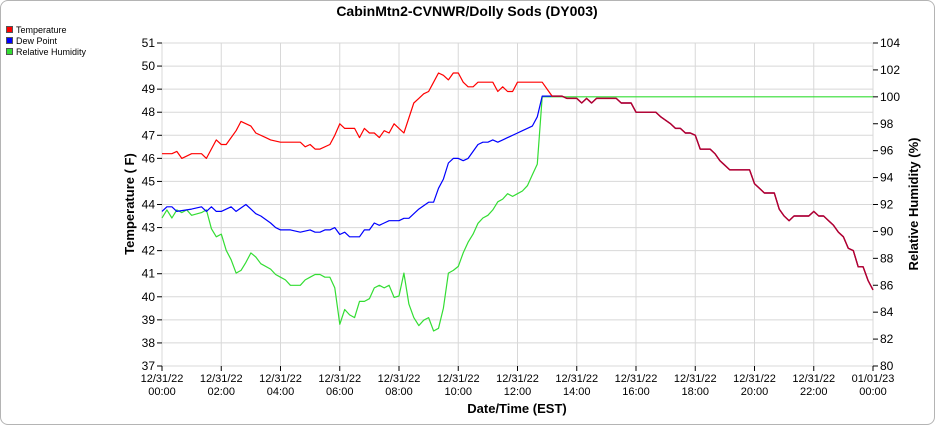 Image resolution: width=935 pixels, height=425 pixels. What do you see at coordinates (887, 312) in the screenshot?
I see `y2-tick-label: 84` at bounding box center [887, 312].